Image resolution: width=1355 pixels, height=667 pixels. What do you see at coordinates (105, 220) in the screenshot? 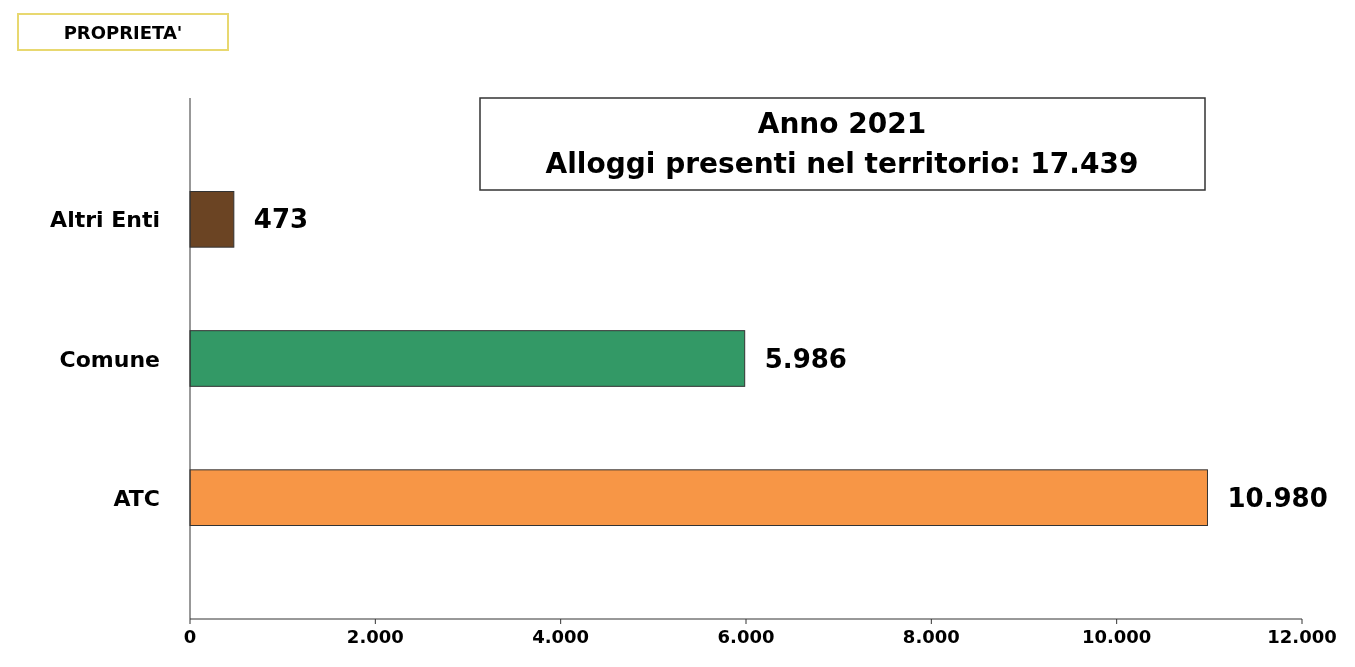
I see `y-tick-label: Altri Enti` at bounding box center [105, 220].